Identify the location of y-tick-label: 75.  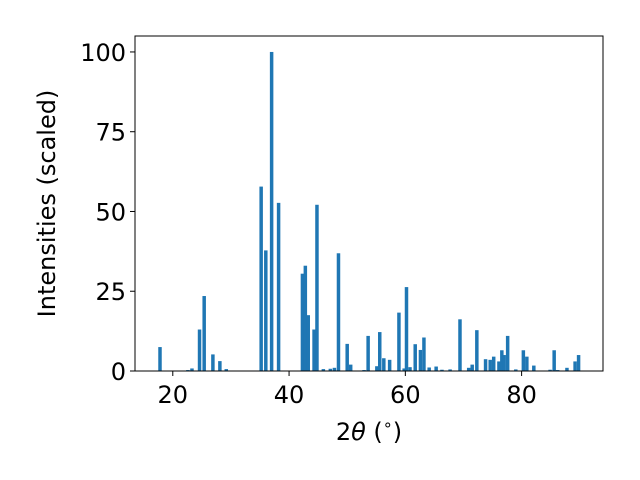
(110, 133).